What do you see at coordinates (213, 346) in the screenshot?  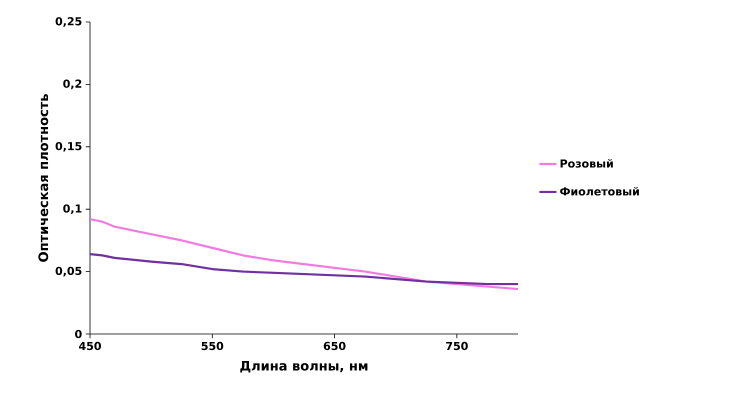 I see `x-tick-label: 550` at bounding box center [213, 346].